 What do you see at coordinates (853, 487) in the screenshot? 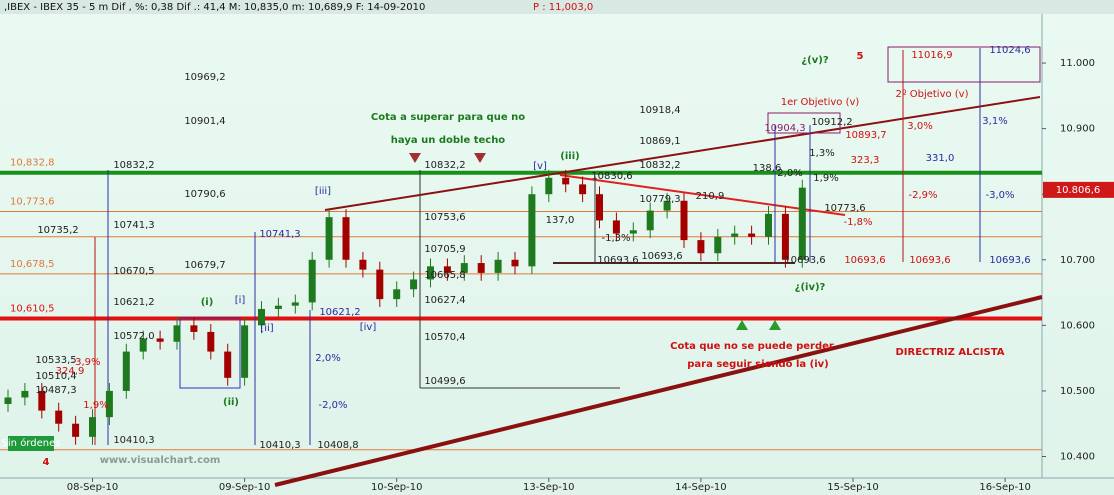
I see `x-tick-label: 15-Sep-10` at bounding box center [853, 487].